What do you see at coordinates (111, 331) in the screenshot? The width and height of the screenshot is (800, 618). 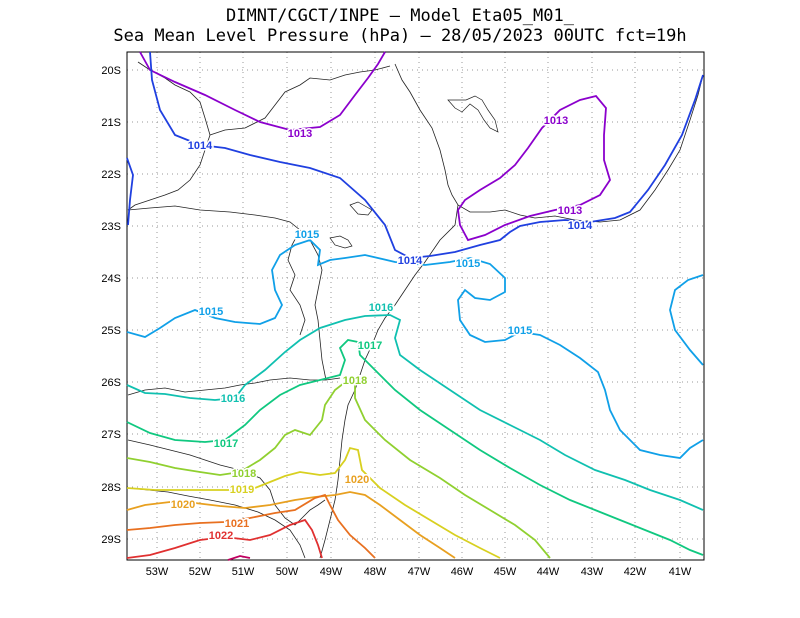 I see `latitude-label: 25S` at bounding box center [111, 331].